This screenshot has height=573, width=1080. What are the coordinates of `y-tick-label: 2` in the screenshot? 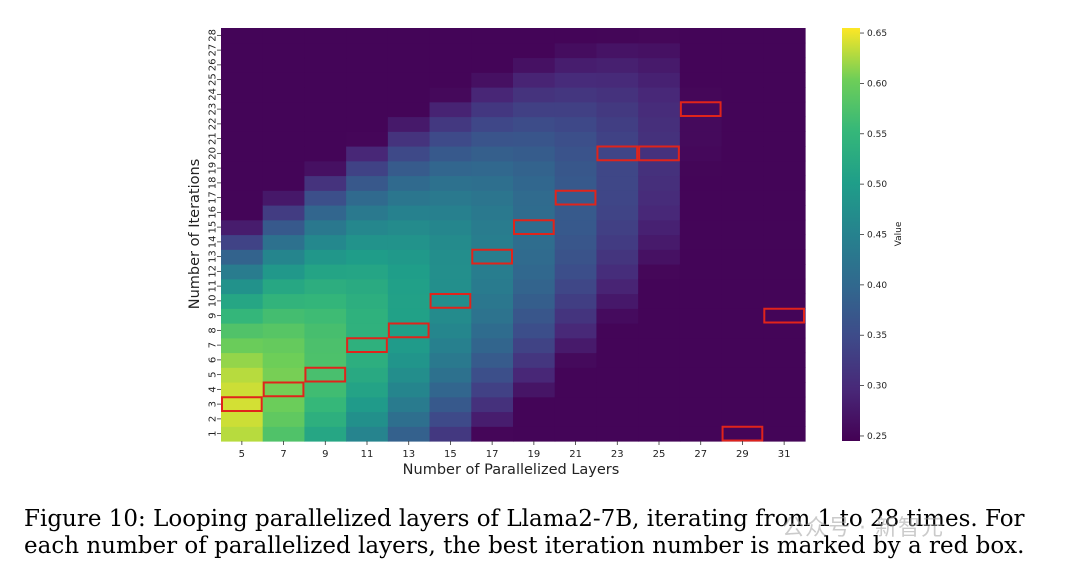 It's located at (213, 419).